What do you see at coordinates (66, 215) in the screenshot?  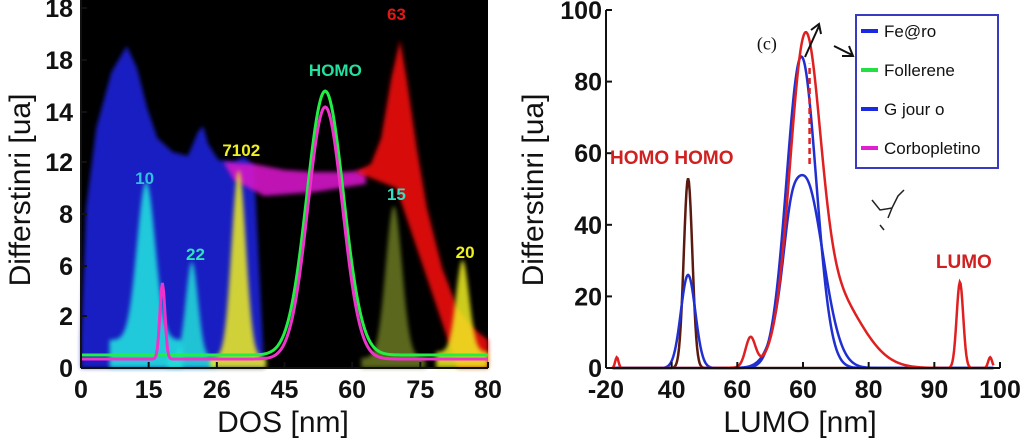 I see `y-tick-label: 8` at bounding box center [66, 215].